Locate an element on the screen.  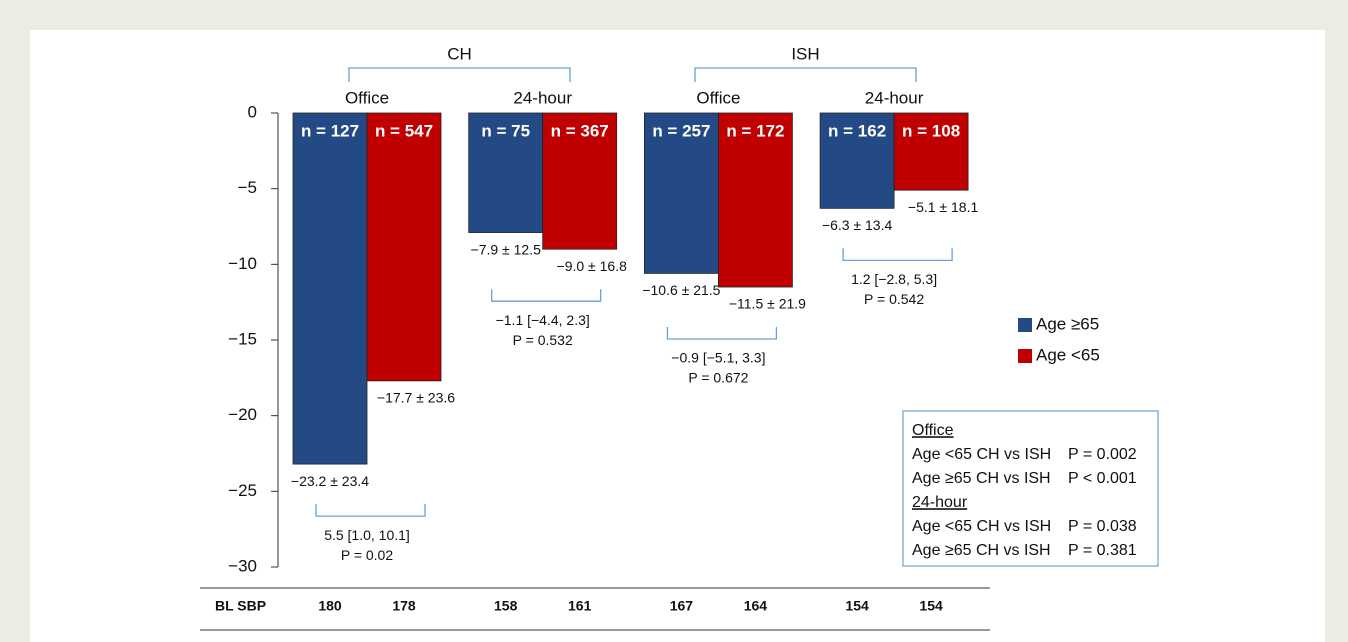
value-label: −7.9 ± 12.5 is located at coordinates (506, 249).